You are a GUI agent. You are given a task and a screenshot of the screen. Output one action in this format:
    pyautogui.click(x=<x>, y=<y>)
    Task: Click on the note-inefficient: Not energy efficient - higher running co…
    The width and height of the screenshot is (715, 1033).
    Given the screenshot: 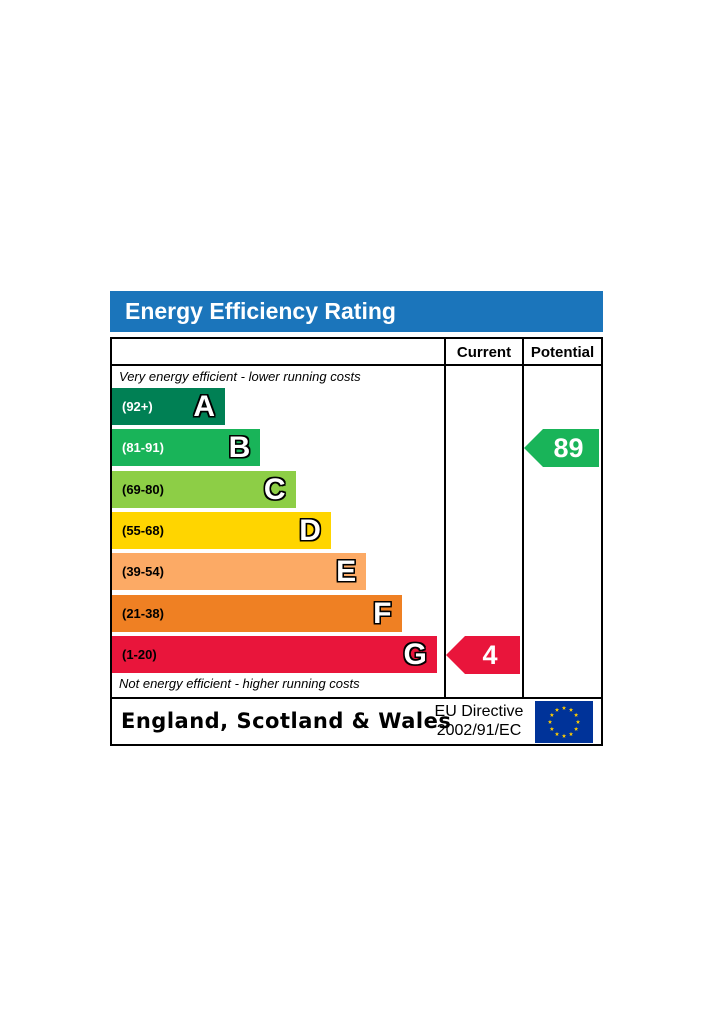 What is the action you would take?
    pyautogui.click(x=239, y=683)
    